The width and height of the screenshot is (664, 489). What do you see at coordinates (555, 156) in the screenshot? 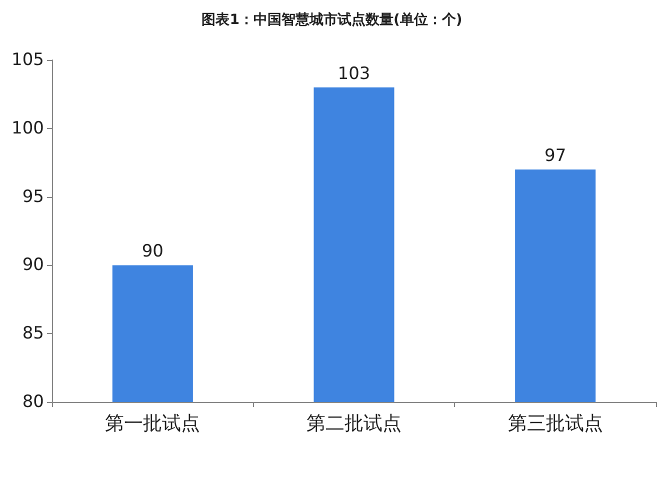
I see `data-label: 97` at bounding box center [555, 156].